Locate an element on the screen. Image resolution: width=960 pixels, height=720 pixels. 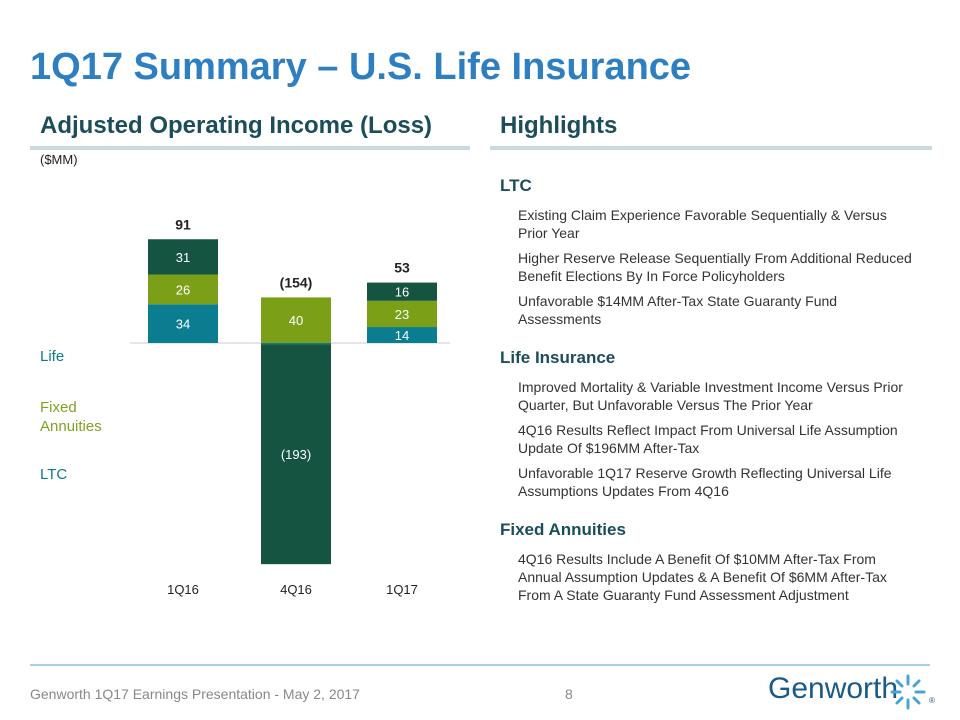
segment-value-label: 23 is located at coordinates (402, 314).